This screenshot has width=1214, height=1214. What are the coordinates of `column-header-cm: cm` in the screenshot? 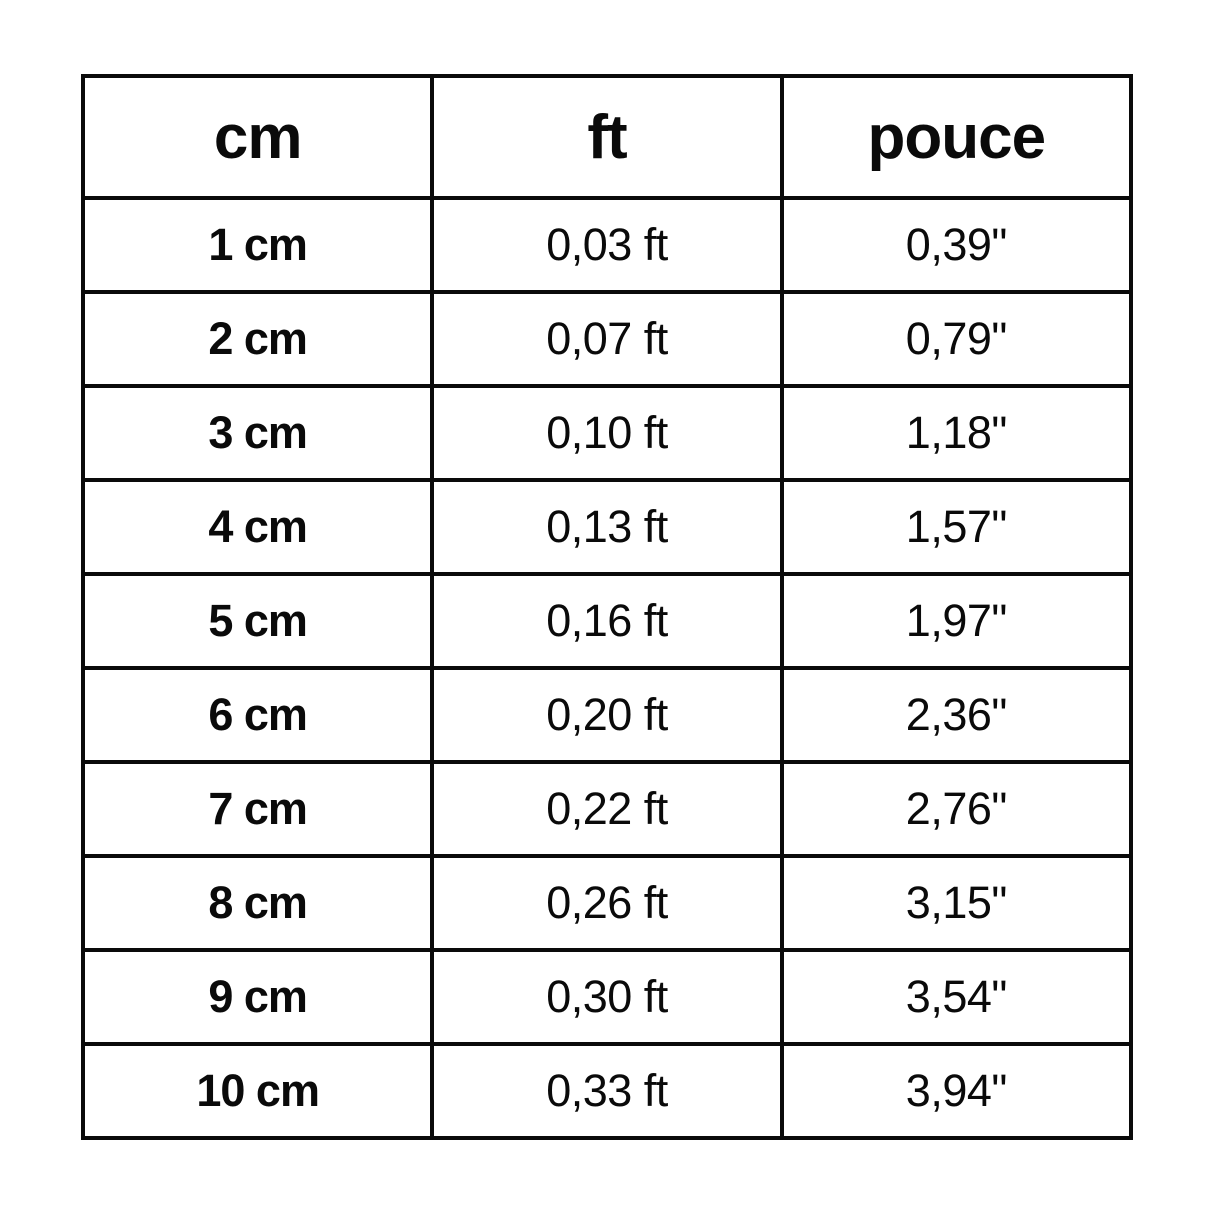 It's located at (257, 137).